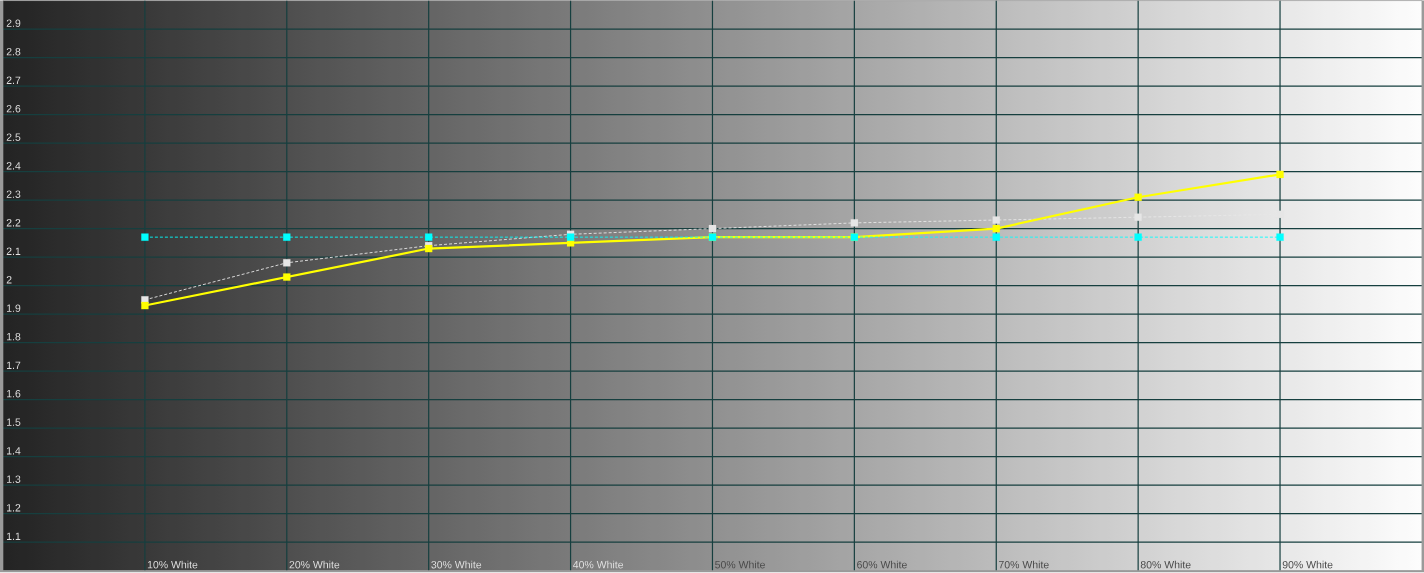 Image resolution: width=1424 pixels, height=573 pixels. I want to click on x-tick-label: 30% White, so click(456, 564).